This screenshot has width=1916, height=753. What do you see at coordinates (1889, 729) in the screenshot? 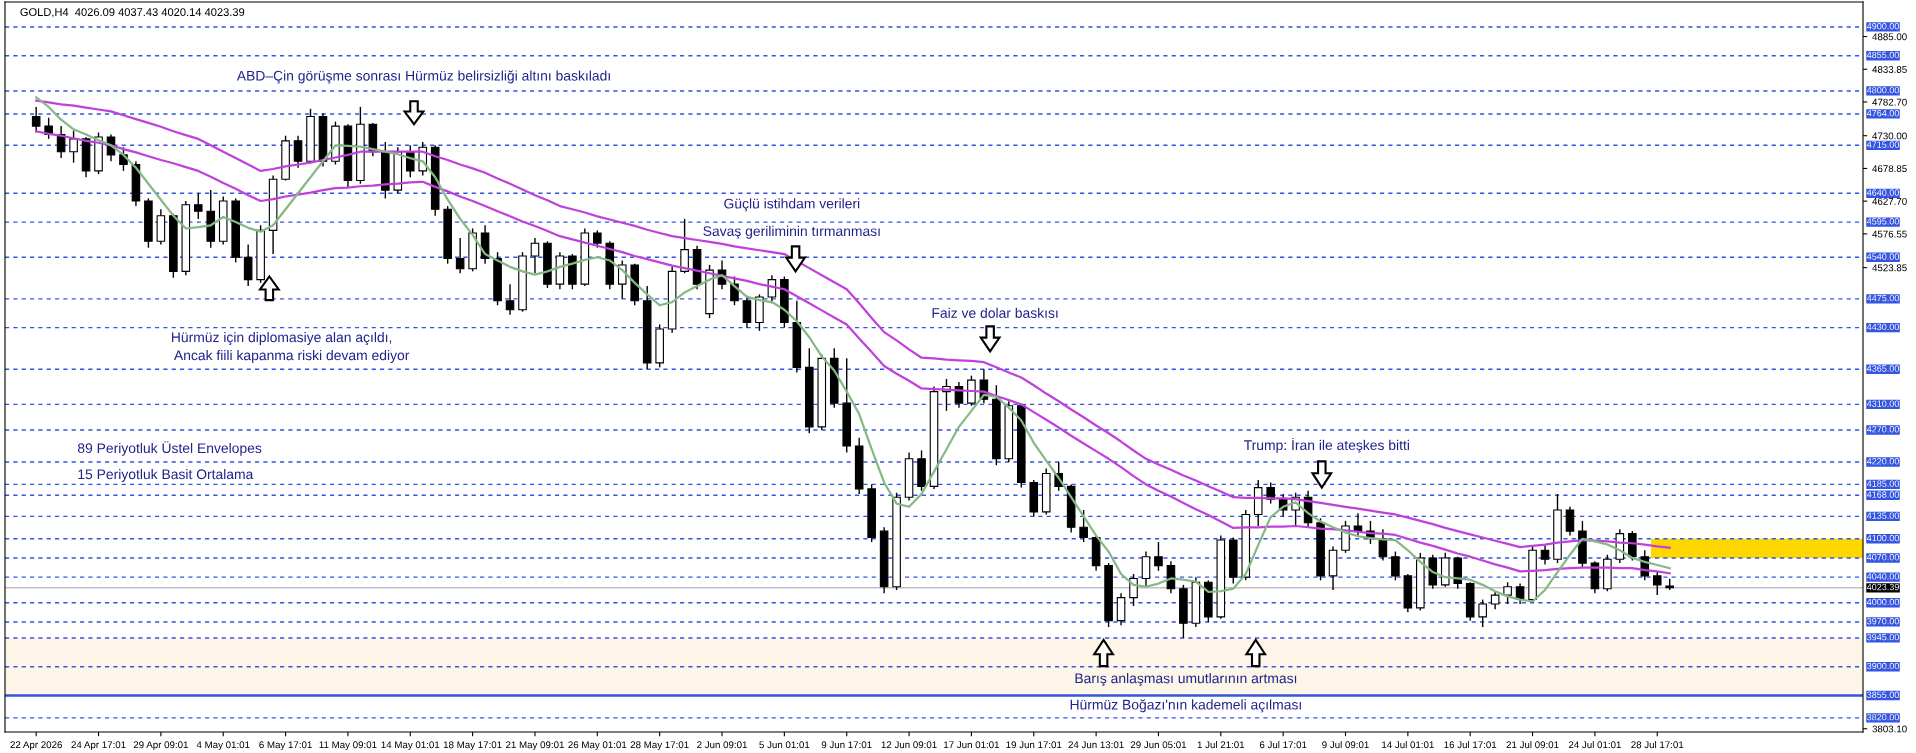
I see `y-tick-label: 3803.10` at bounding box center [1889, 729].